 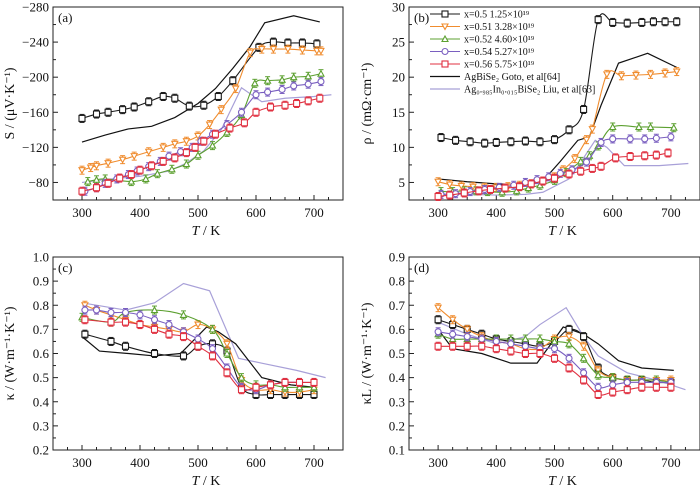 I want to click on y-tick-label: 0.1, so click(x=397, y=450).